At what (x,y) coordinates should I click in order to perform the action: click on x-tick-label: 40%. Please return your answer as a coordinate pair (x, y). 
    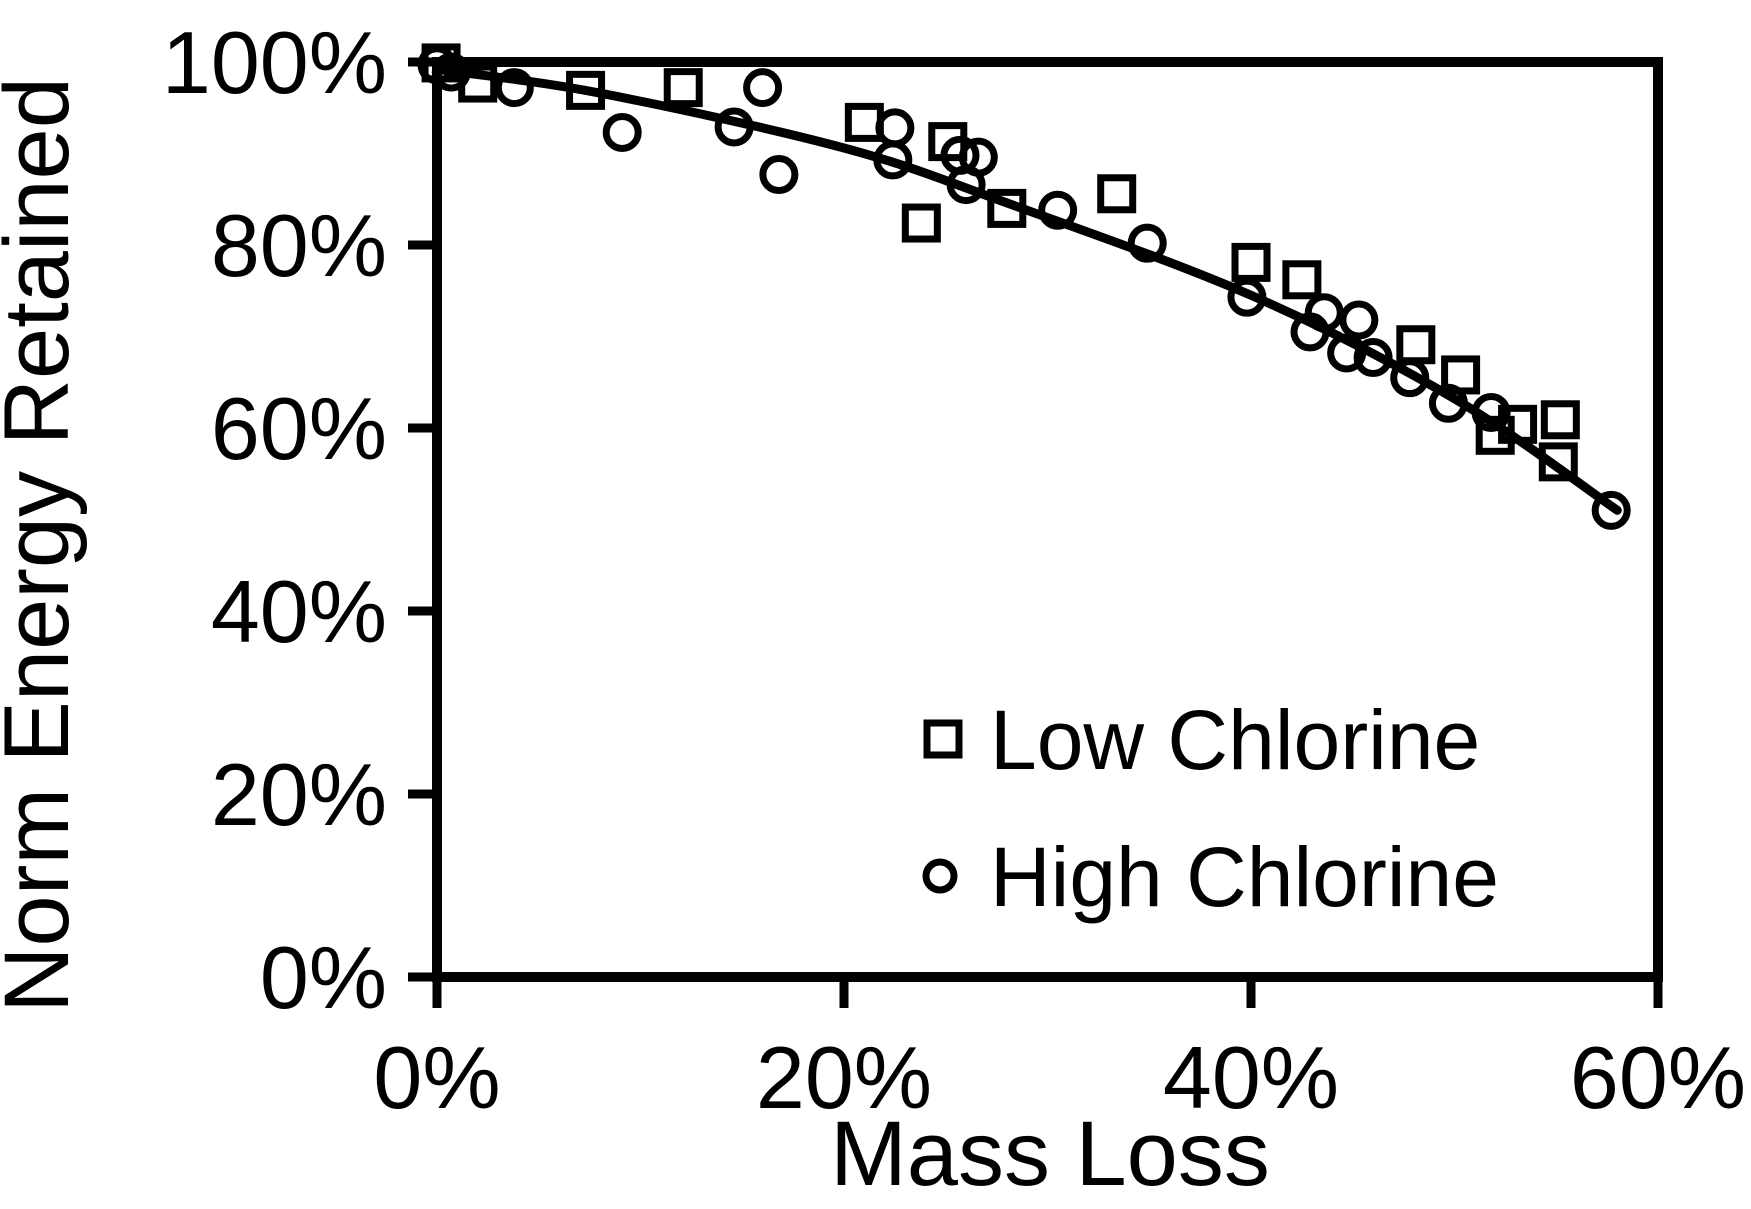
    Looking at the image, I should click on (1251, 1077).